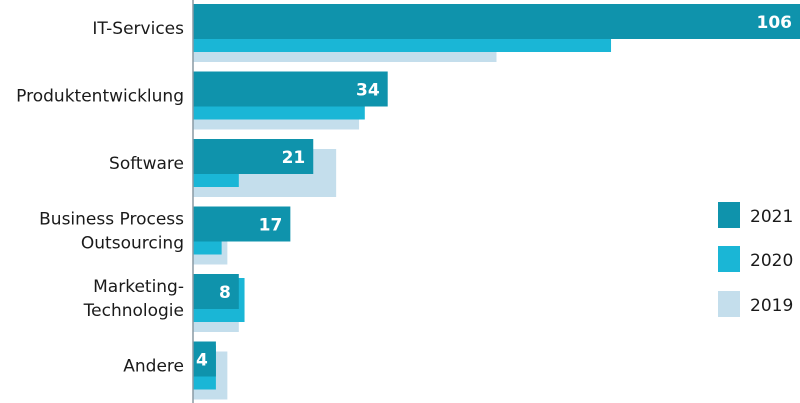 The width and height of the screenshot is (800, 403). Describe the element at coordinates (771, 217) in the screenshot. I see `legend-label-2021: 2021` at that location.